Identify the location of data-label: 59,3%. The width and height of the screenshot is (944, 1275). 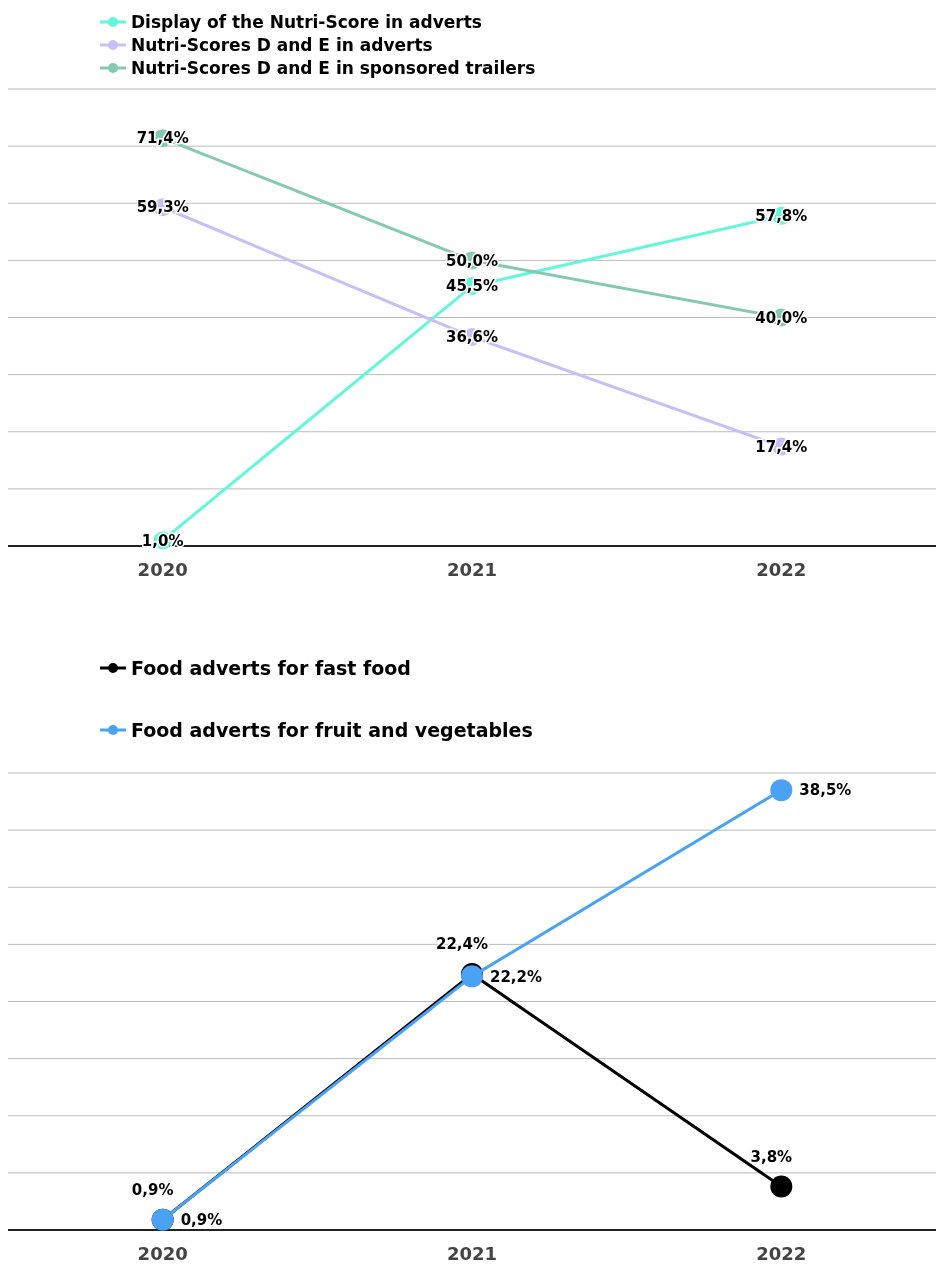
(162, 207).